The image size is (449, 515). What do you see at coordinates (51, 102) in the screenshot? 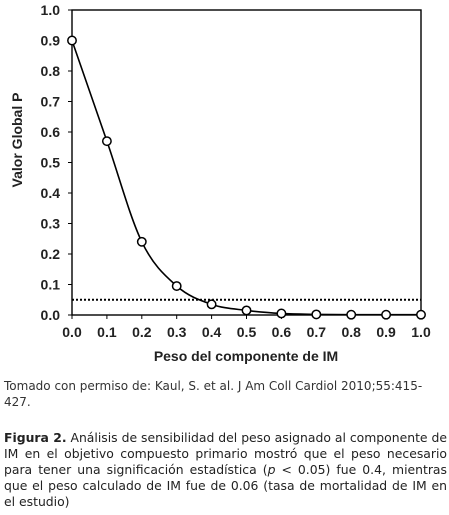
I see `y-tick-label: 0.7` at bounding box center [51, 102].